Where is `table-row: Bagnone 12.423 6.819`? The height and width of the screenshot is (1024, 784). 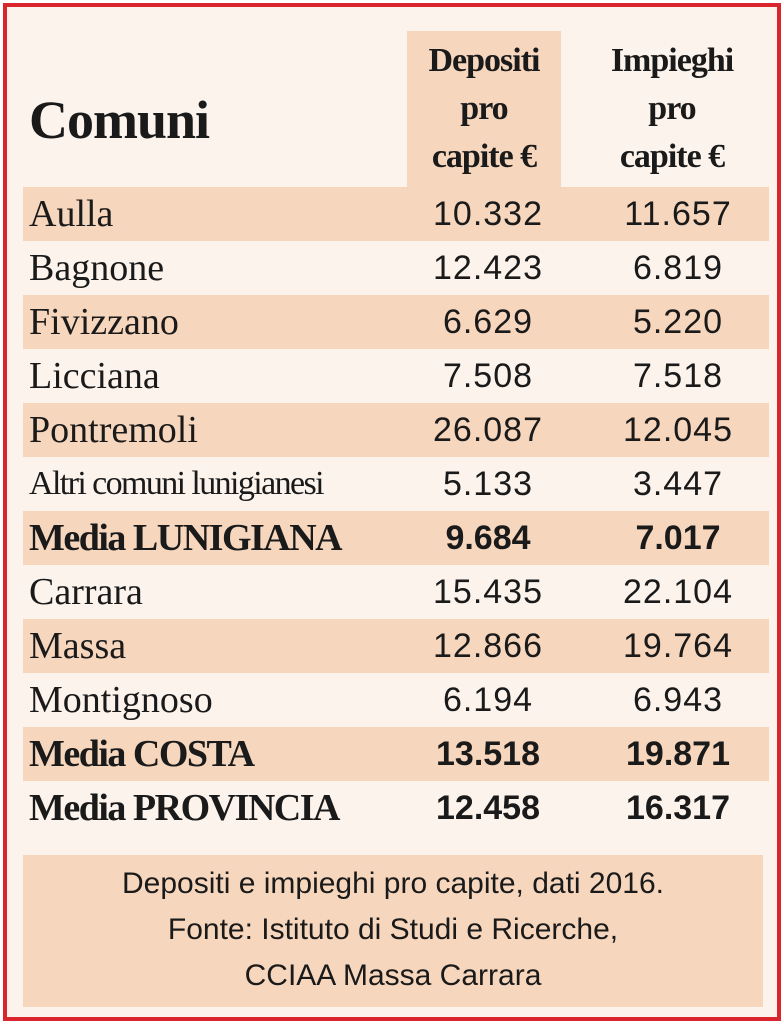
table-row: Bagnone 12.423 6.819 is located at coordinates (396, 268).